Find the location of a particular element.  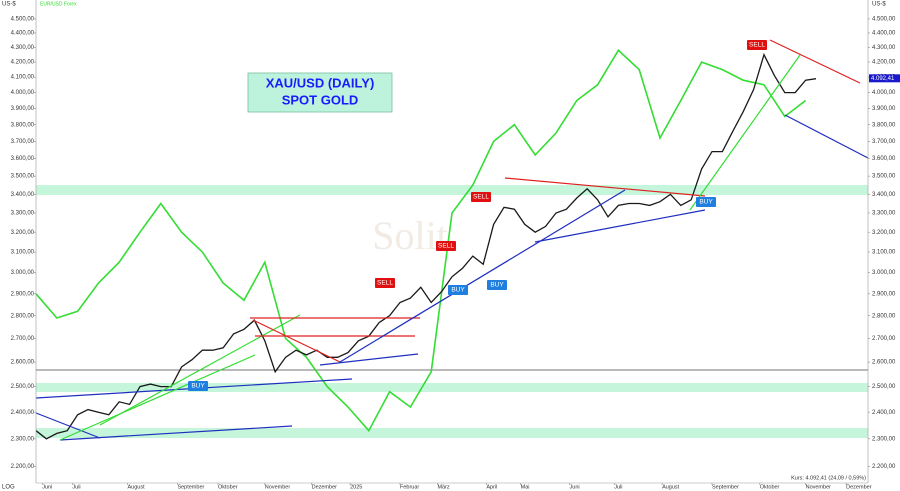

x-tick-label: Dezember is located at coordinates (859, 487).